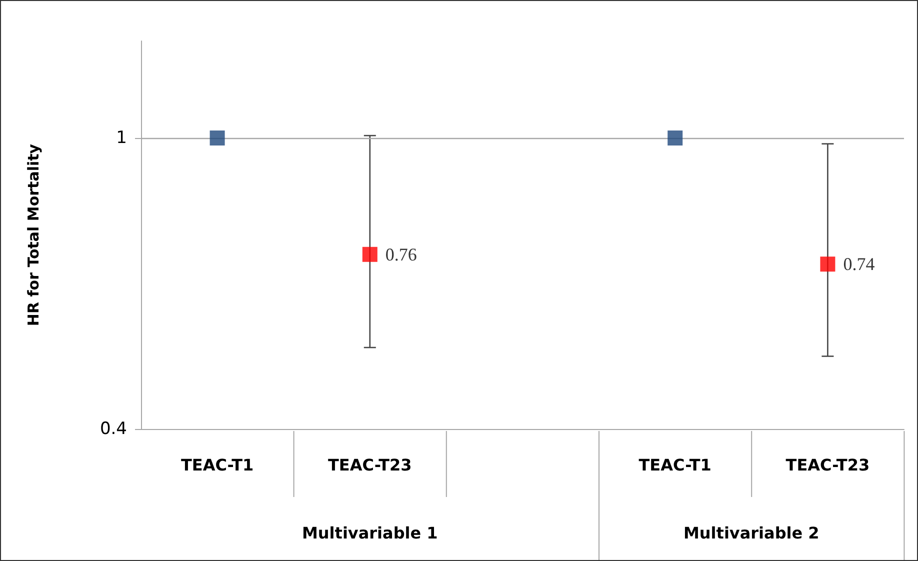 This screenshot has width=918, height=561. What do you see at coordinates (401, 254) in the screenshot?
I see `data-label: 0.76` at bounding box center [401, 254].